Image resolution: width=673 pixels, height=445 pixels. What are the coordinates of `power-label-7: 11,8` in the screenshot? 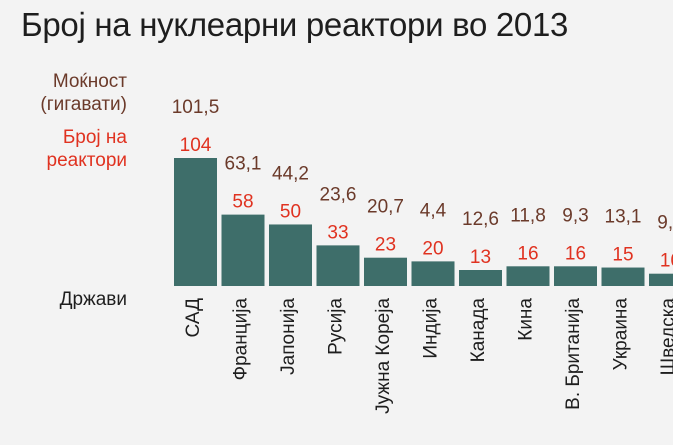 It's located at (528, 215).